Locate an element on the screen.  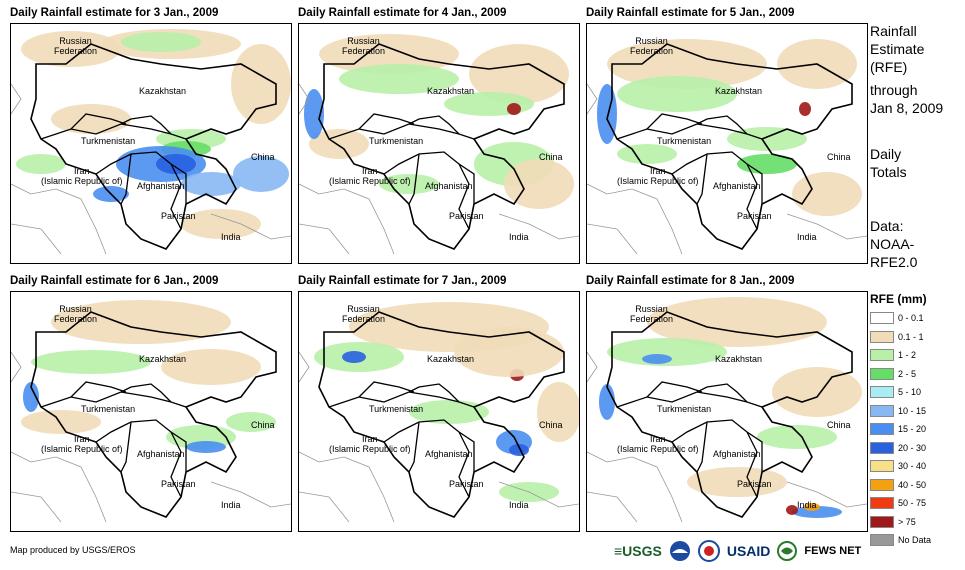
legend-item: 10 - 15 is located at coordinates (898, 411).